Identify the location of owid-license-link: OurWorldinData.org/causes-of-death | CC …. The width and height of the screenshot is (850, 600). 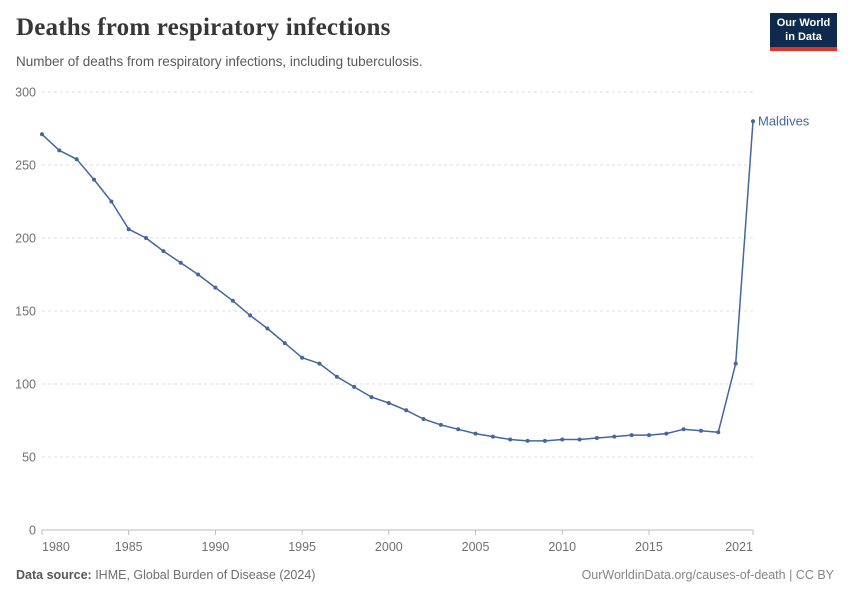
(707, 575).